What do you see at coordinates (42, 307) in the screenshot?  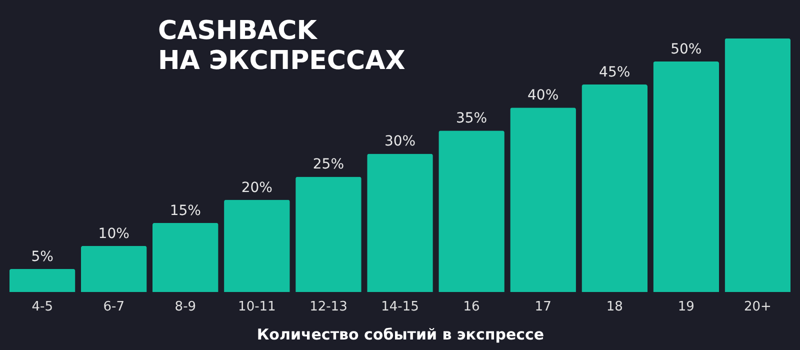 I see `x-tick-label: 4-5` at bounding box center [42, 307].